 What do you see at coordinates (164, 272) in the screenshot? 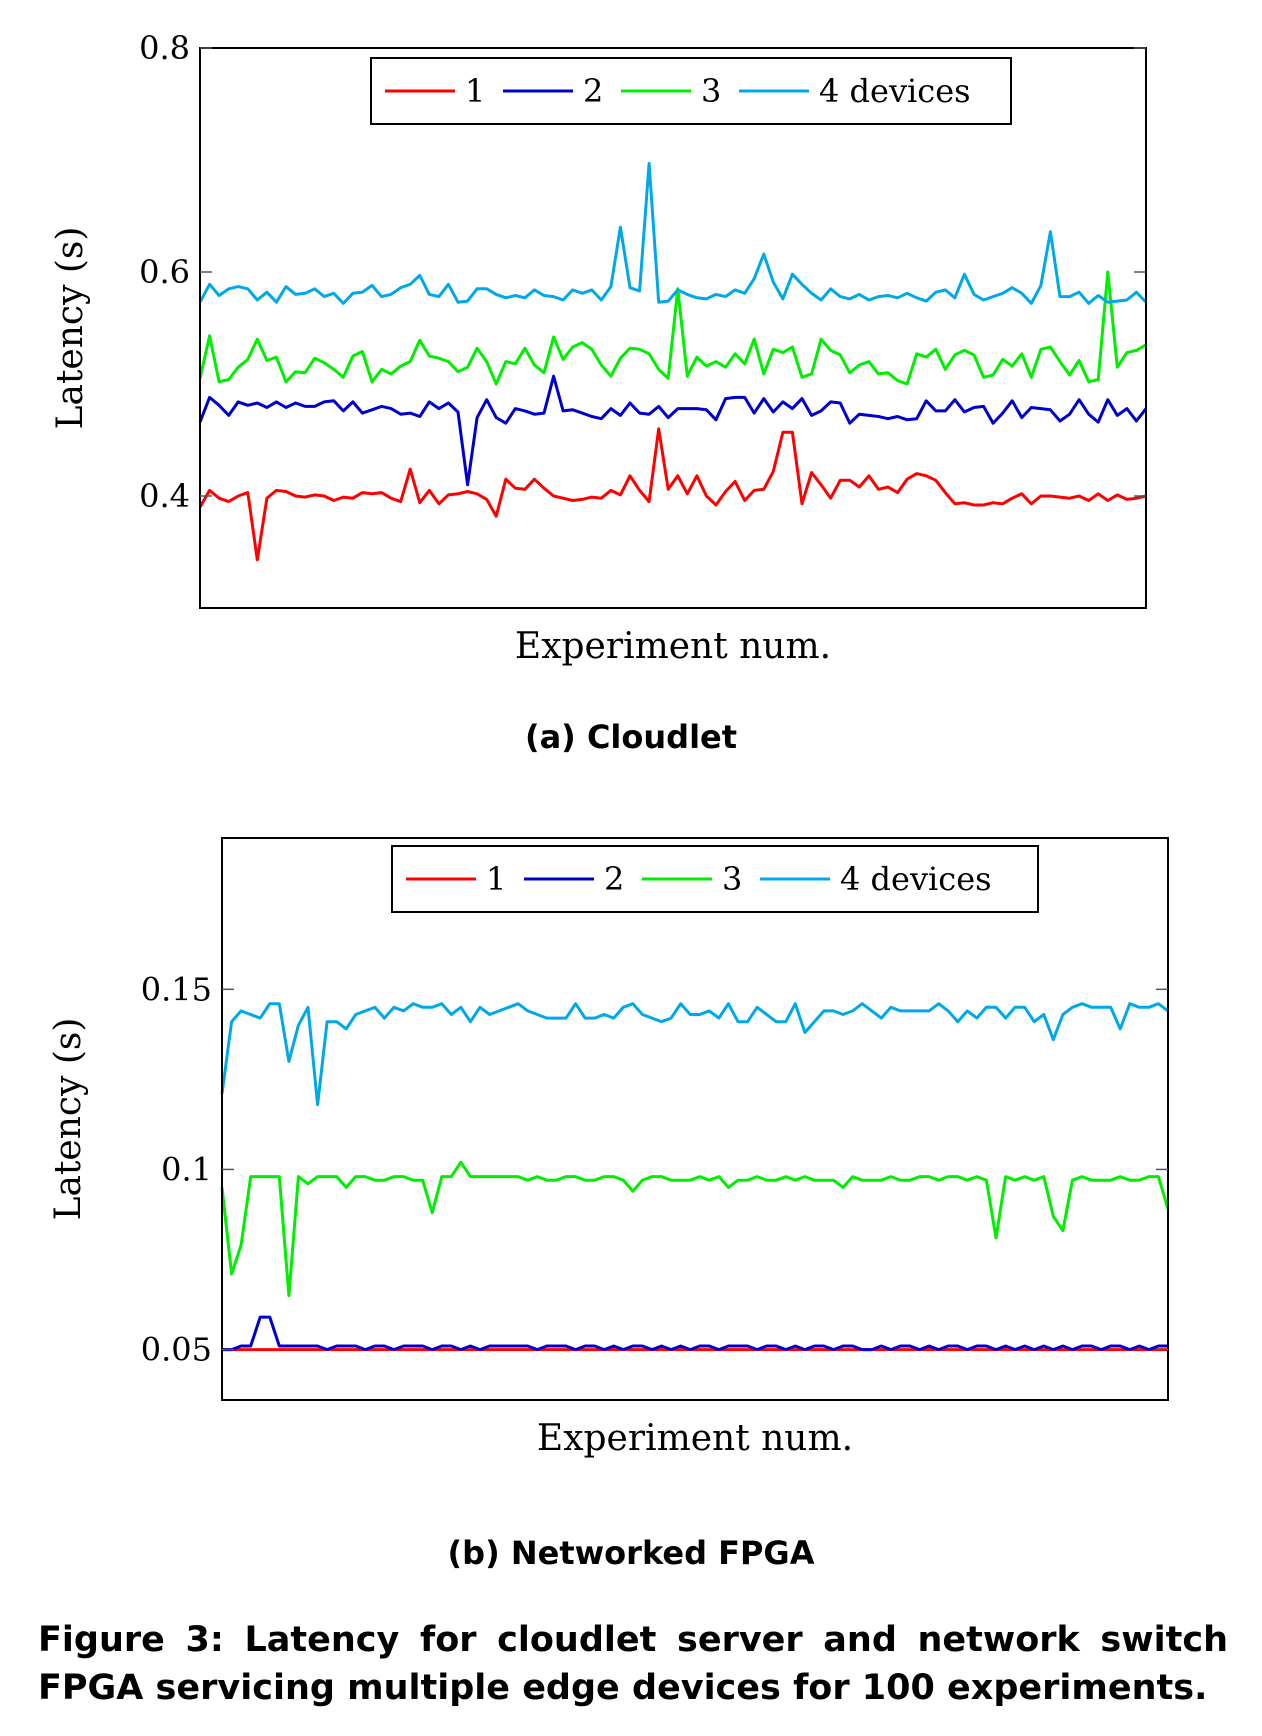
I see `y-tick-label: 0.6` at bounding box center [164, 272].